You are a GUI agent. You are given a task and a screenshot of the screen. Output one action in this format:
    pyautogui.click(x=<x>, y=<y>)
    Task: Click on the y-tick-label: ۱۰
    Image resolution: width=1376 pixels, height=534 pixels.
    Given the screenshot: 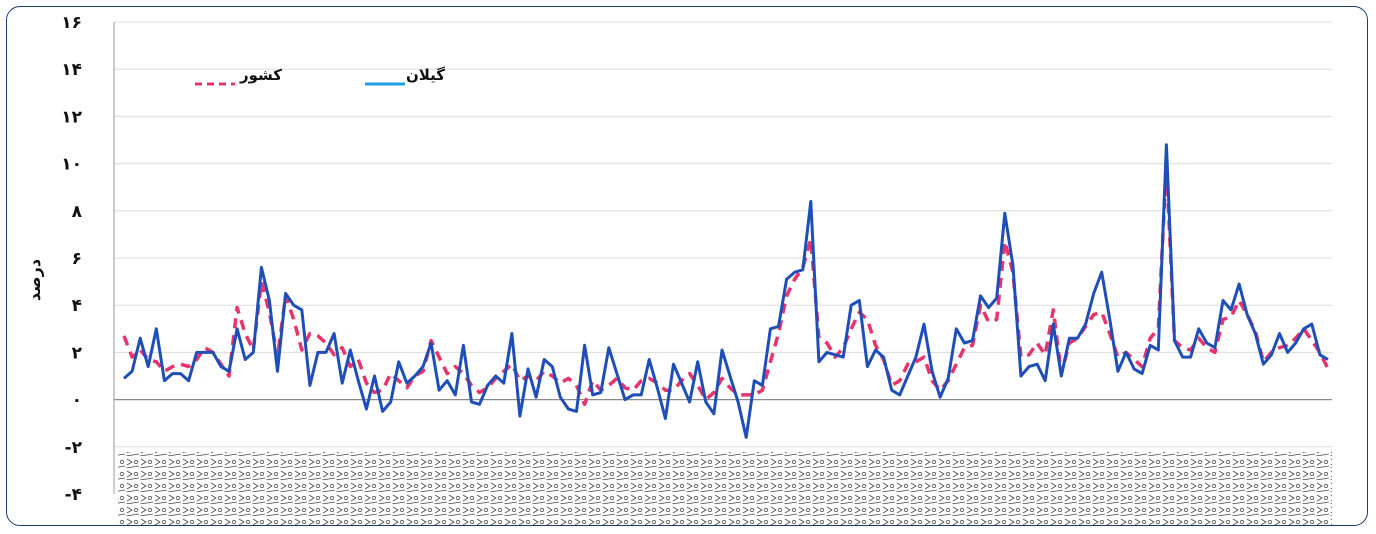 What is the action you would take?
    pyautogui.click(x=71, y=165)
    